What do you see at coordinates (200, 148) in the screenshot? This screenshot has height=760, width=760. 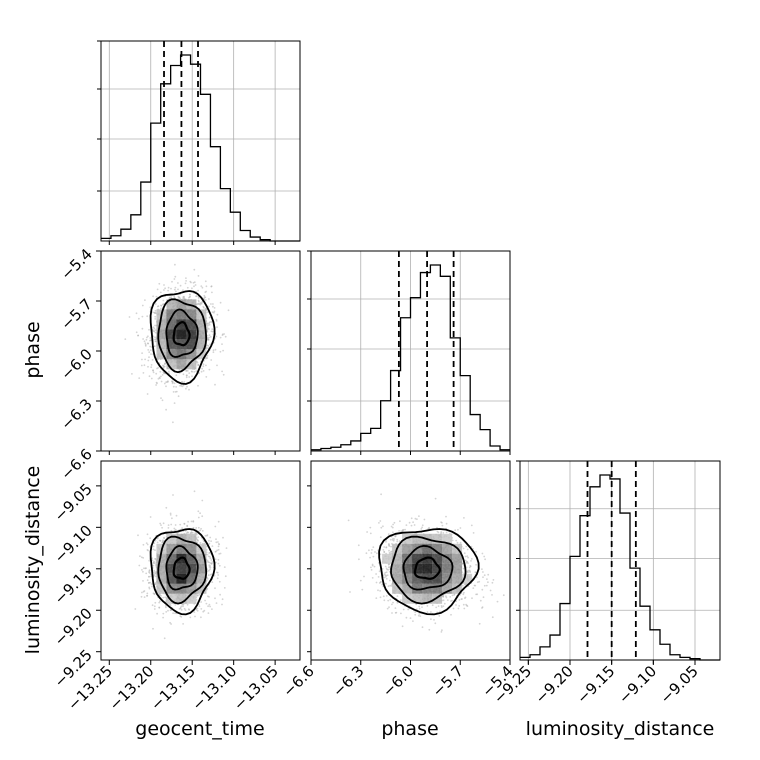 I see `geocent-hist-steps` at bounding box center [200, 148].